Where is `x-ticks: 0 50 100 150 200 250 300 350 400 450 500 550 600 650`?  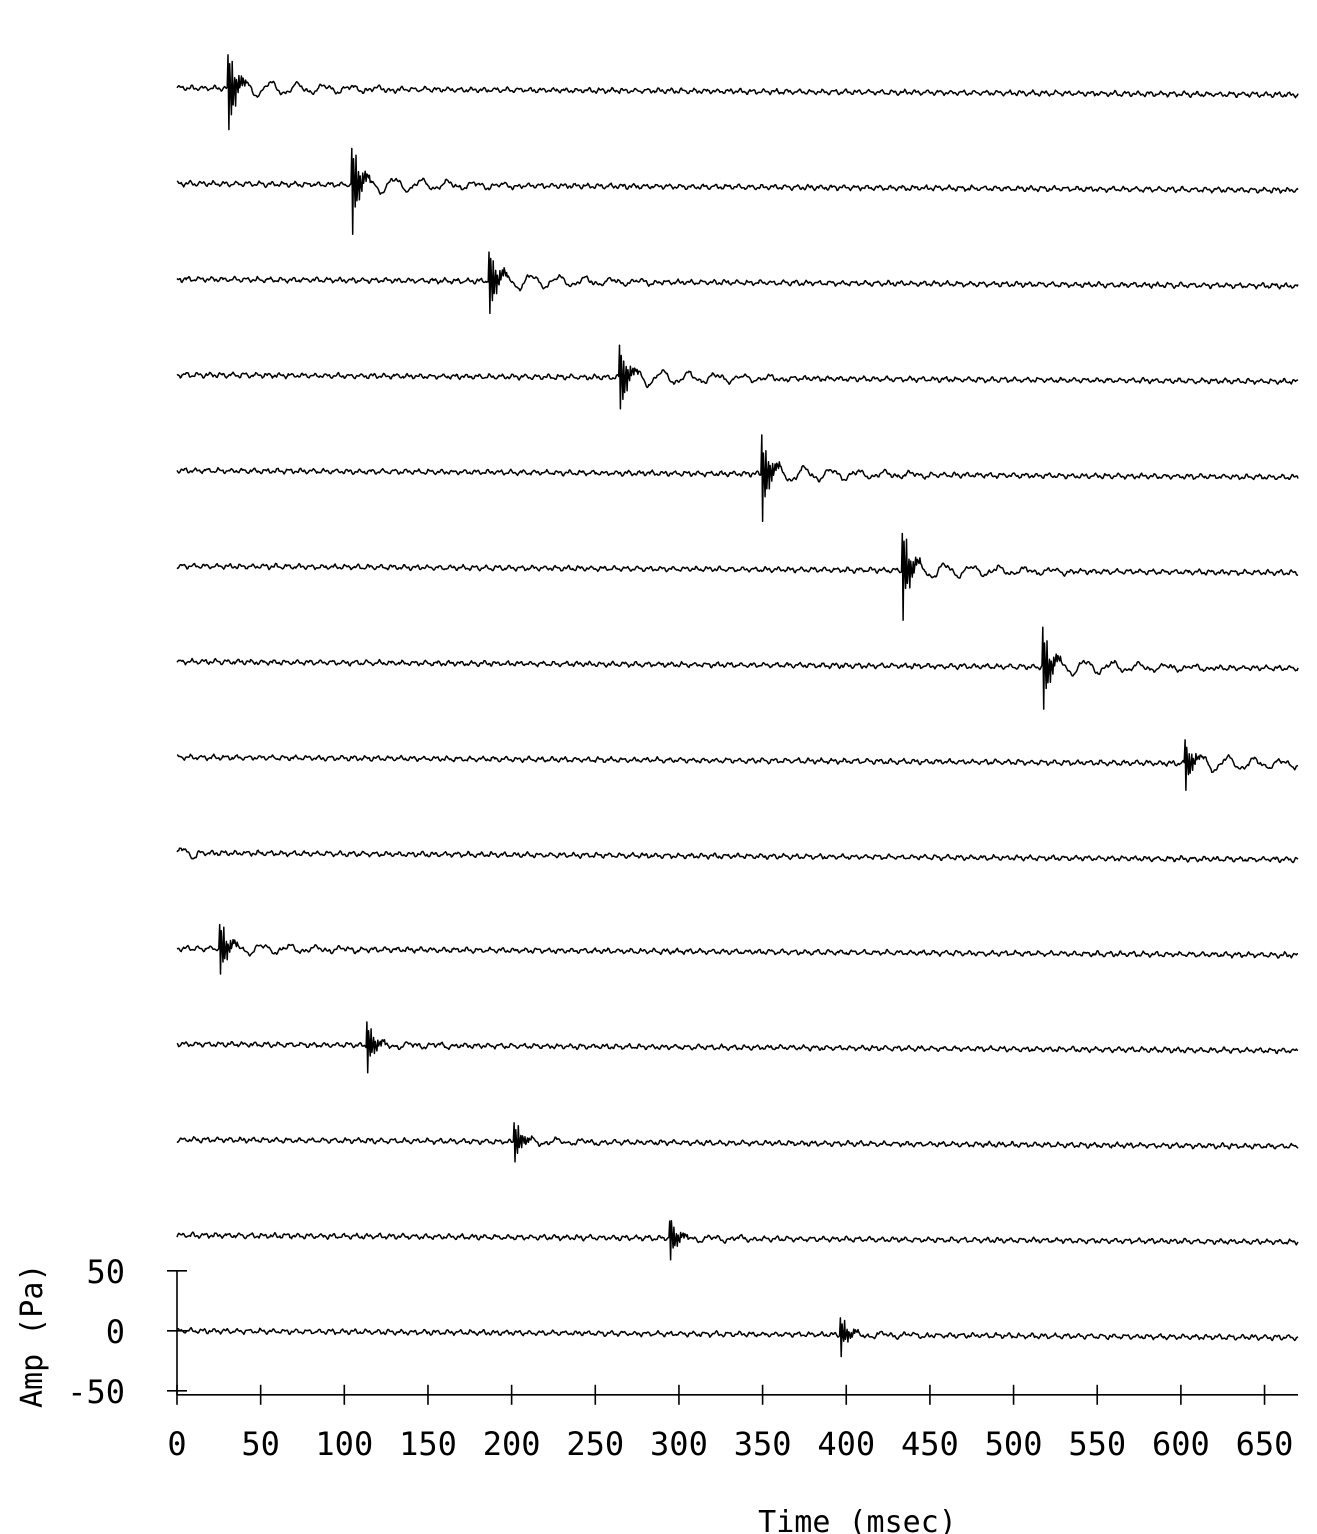 x-ticks: 0 50 100 150 200 250 300 350 400 450 500 550 600 650 is located at coordinates (730, 1423).